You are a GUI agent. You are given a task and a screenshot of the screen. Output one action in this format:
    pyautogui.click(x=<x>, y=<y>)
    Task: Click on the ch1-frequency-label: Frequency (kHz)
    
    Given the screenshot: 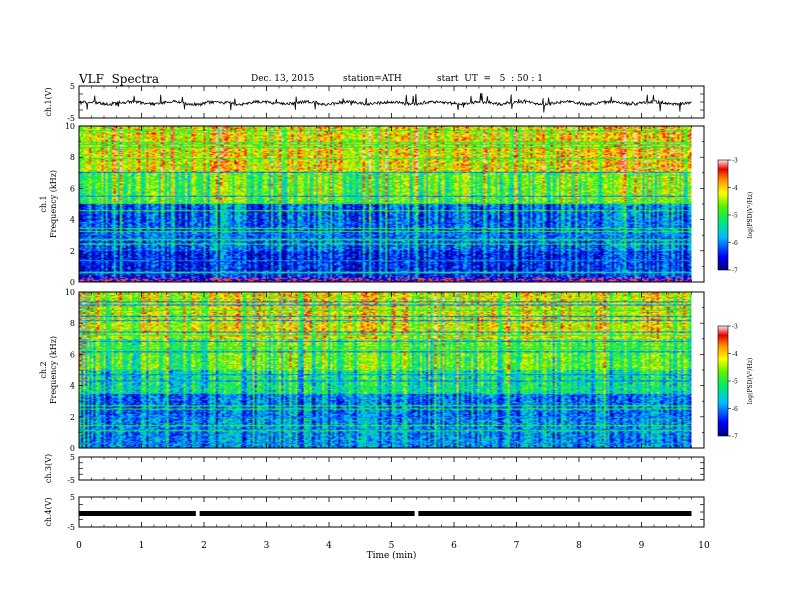 What is the action you would take?
    pyautogui.click(x=53, y=204)
    